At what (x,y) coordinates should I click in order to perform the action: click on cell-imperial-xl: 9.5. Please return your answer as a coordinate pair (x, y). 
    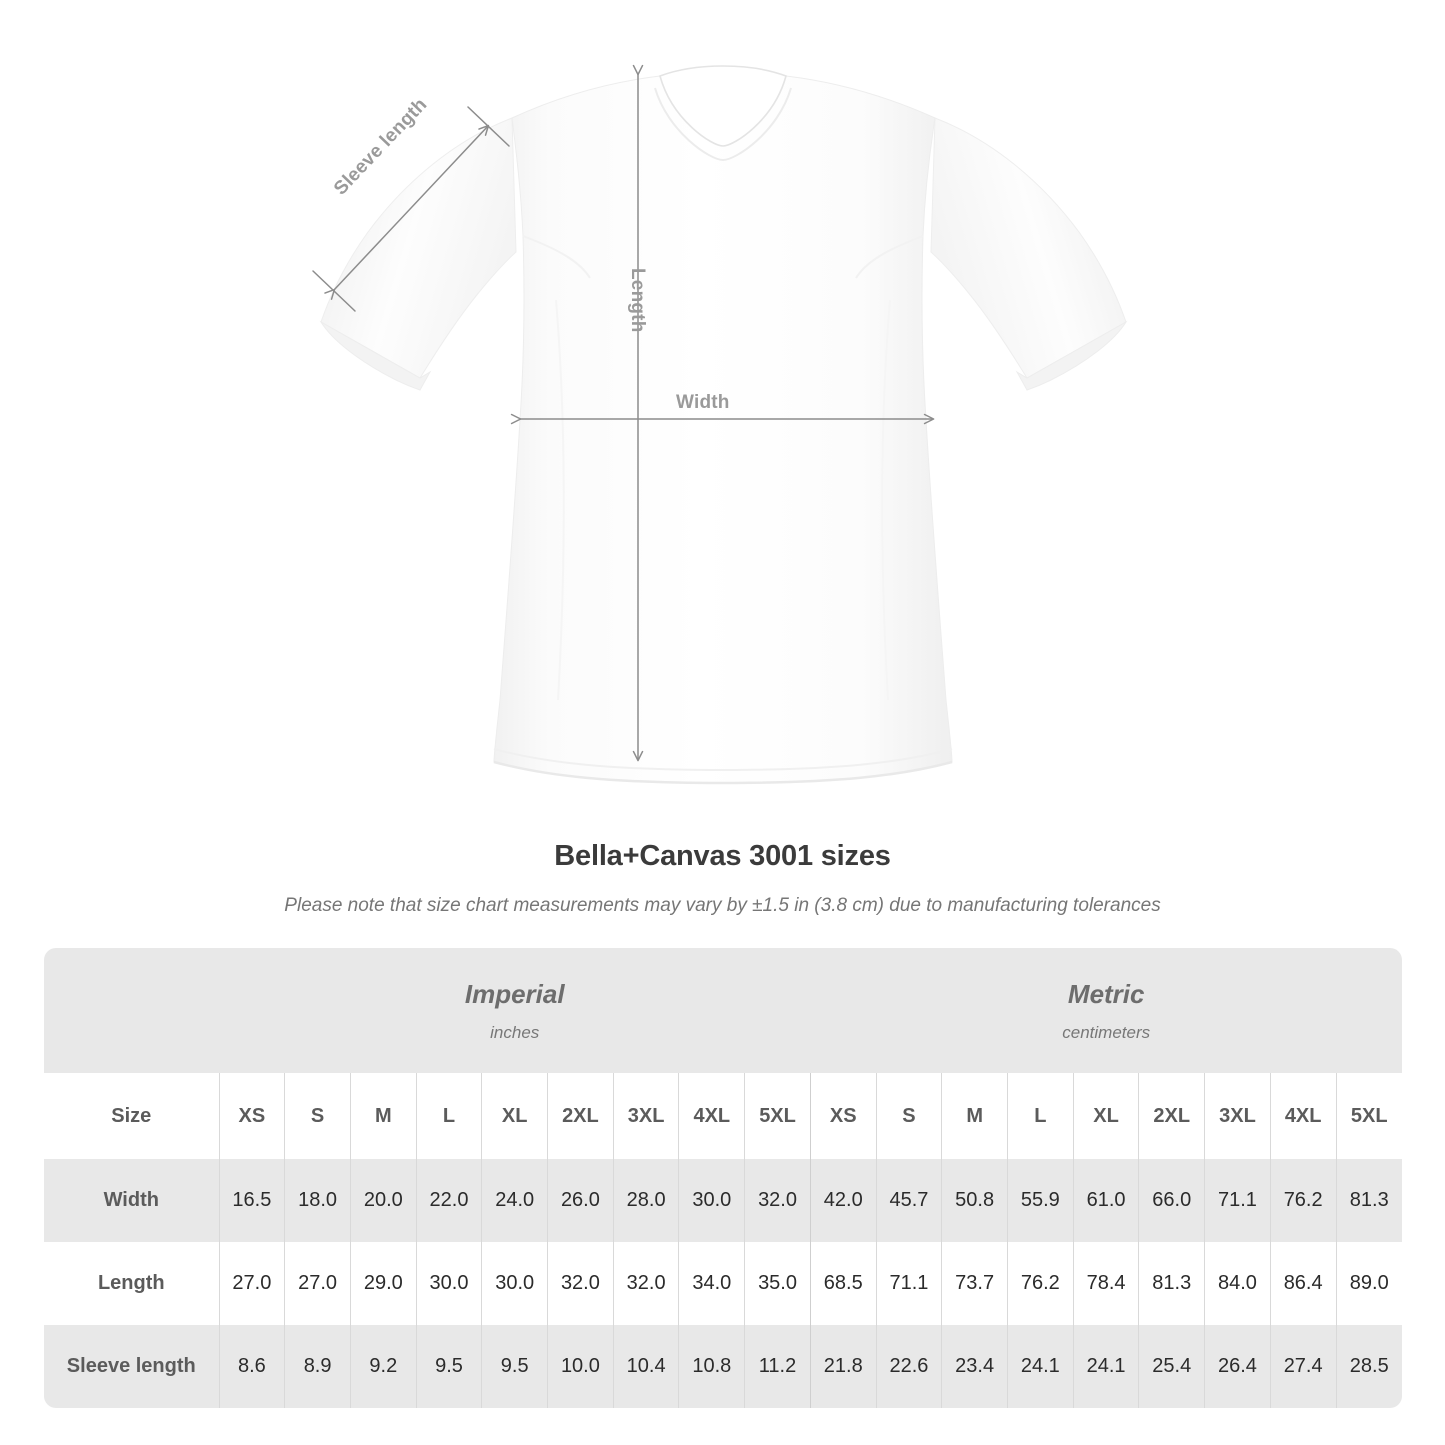
    Looking at the image, I should click on (514, 1366).